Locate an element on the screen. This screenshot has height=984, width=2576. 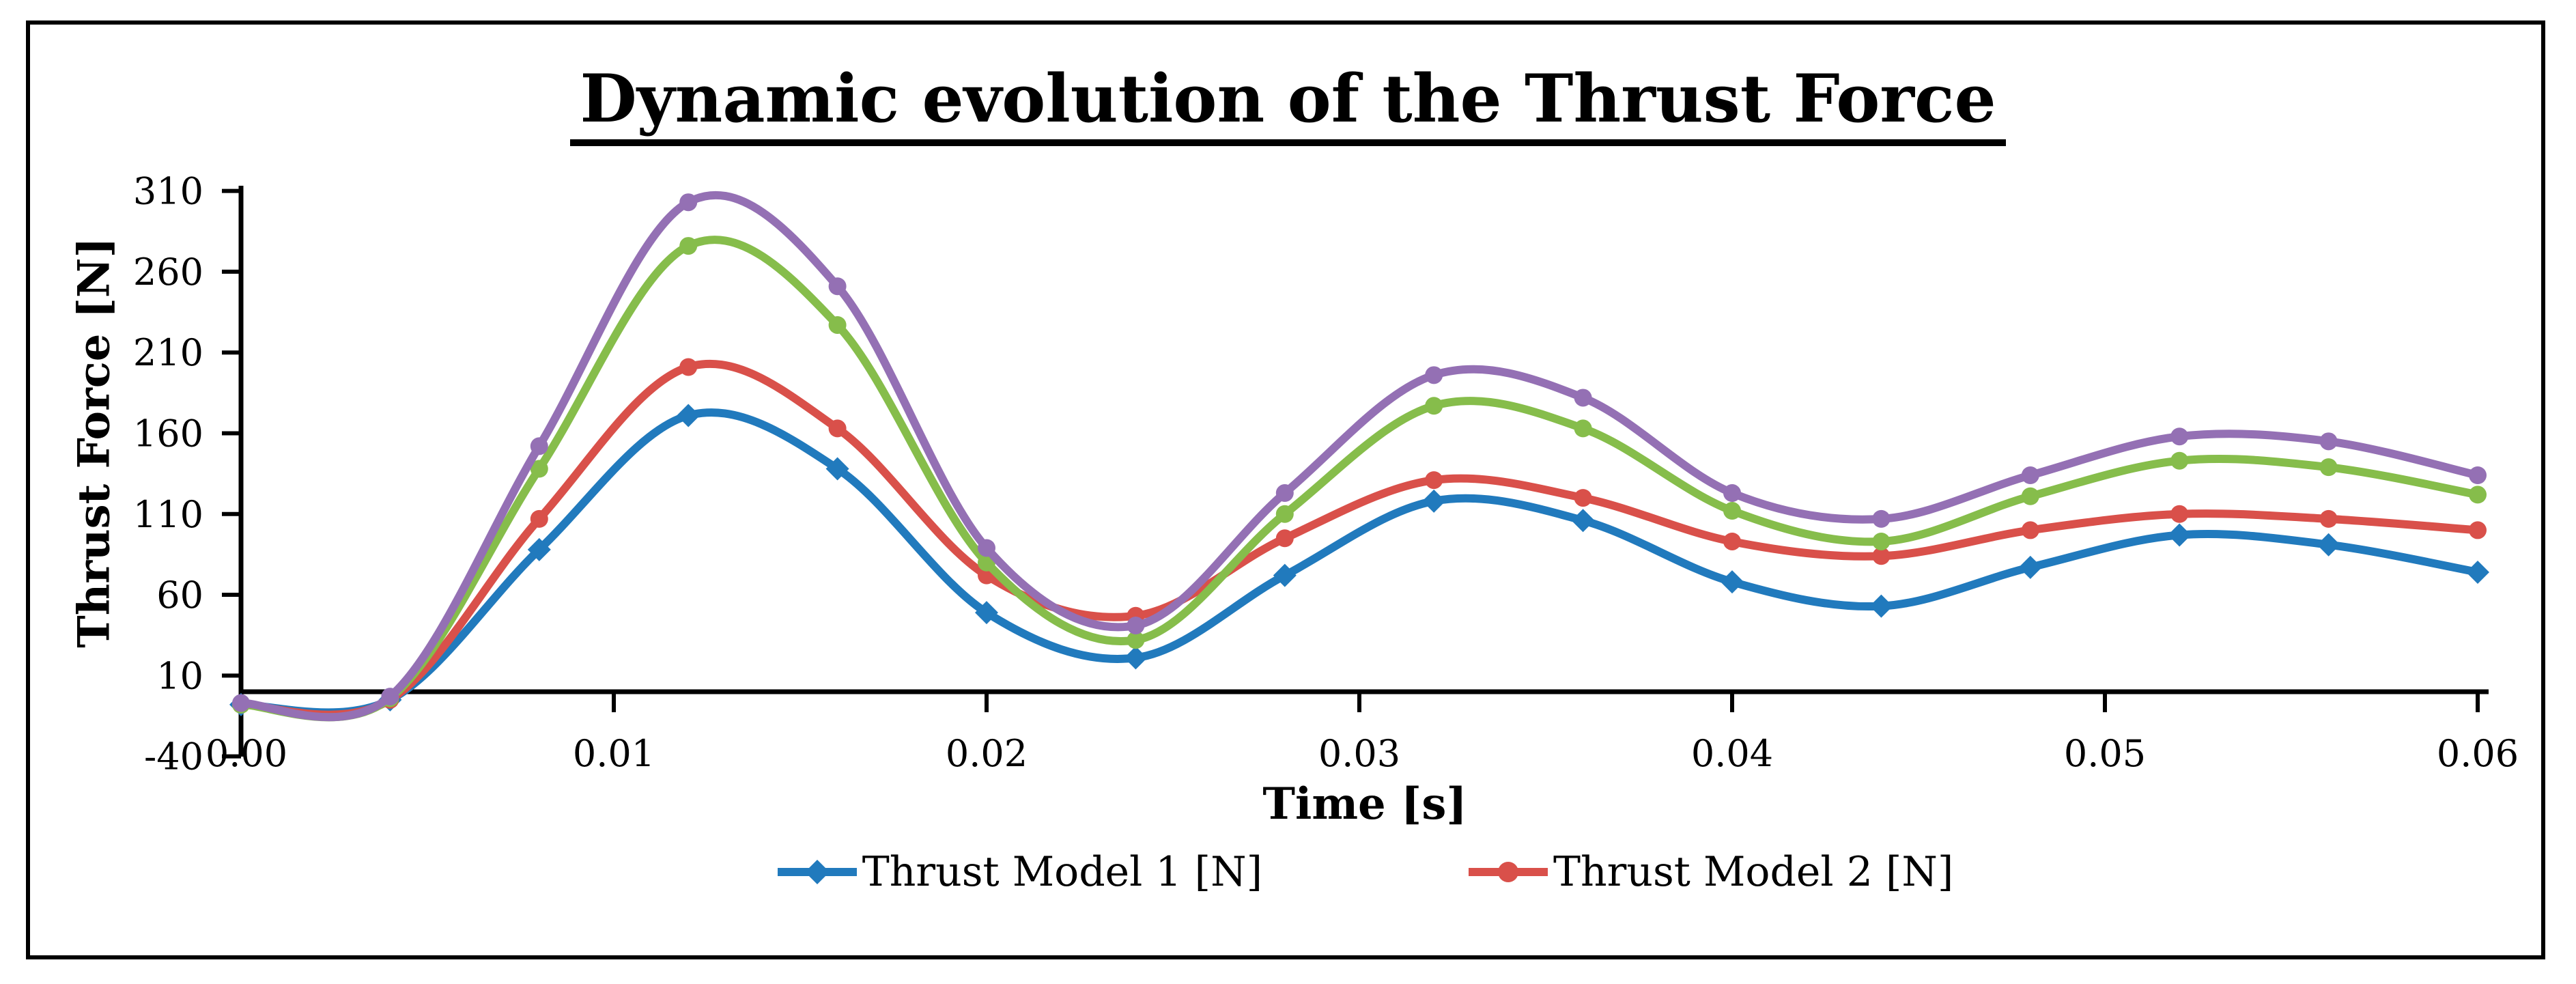
legend-circle-marker-icon is located at coordinates (1508, 872).